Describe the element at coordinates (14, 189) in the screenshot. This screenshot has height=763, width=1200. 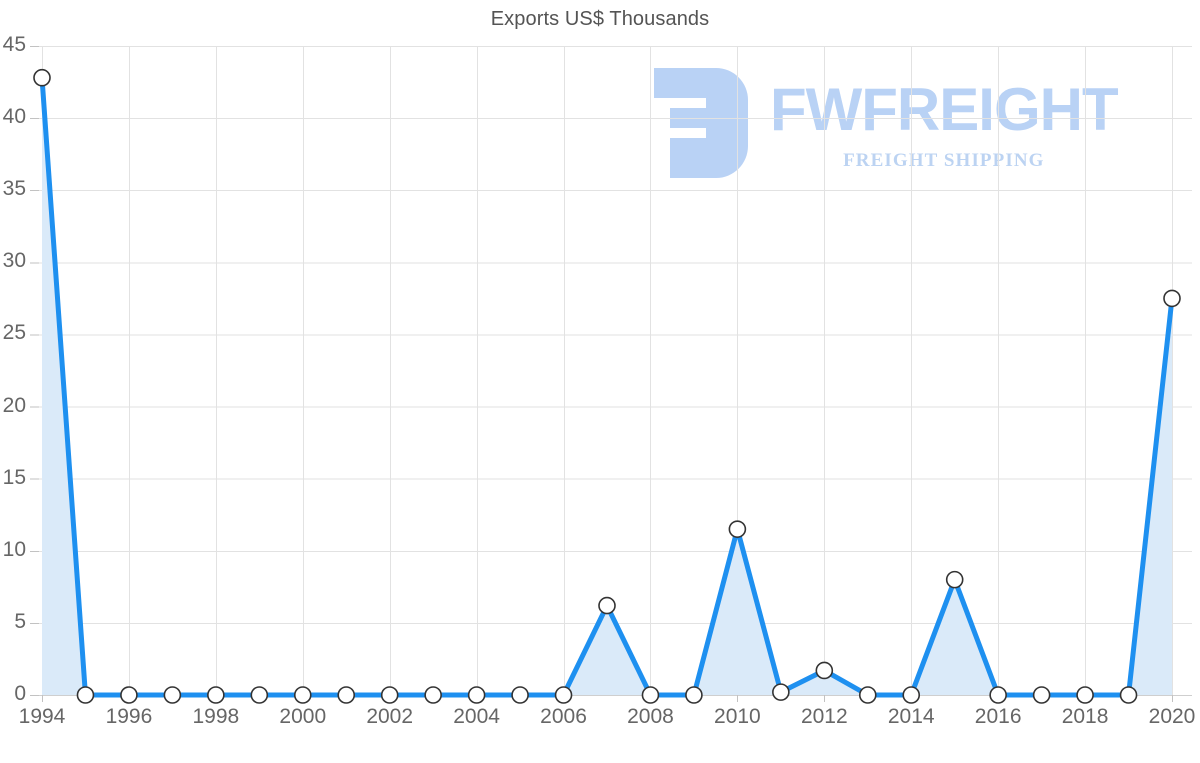
I see `y-tick-label: 35` at that location.